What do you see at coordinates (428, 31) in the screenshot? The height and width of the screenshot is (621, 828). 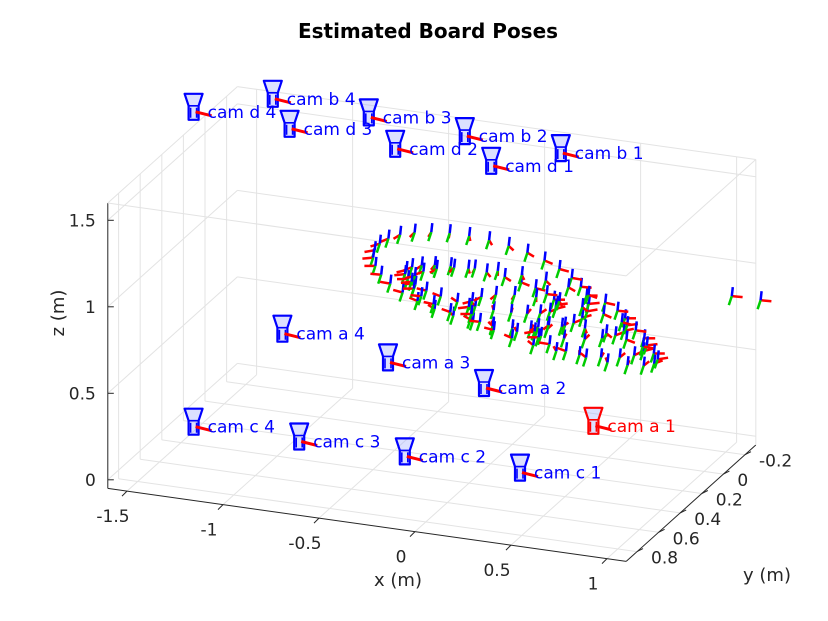 I see `chart-title: Estimated Board Poses` at bounding box center [428, 31].